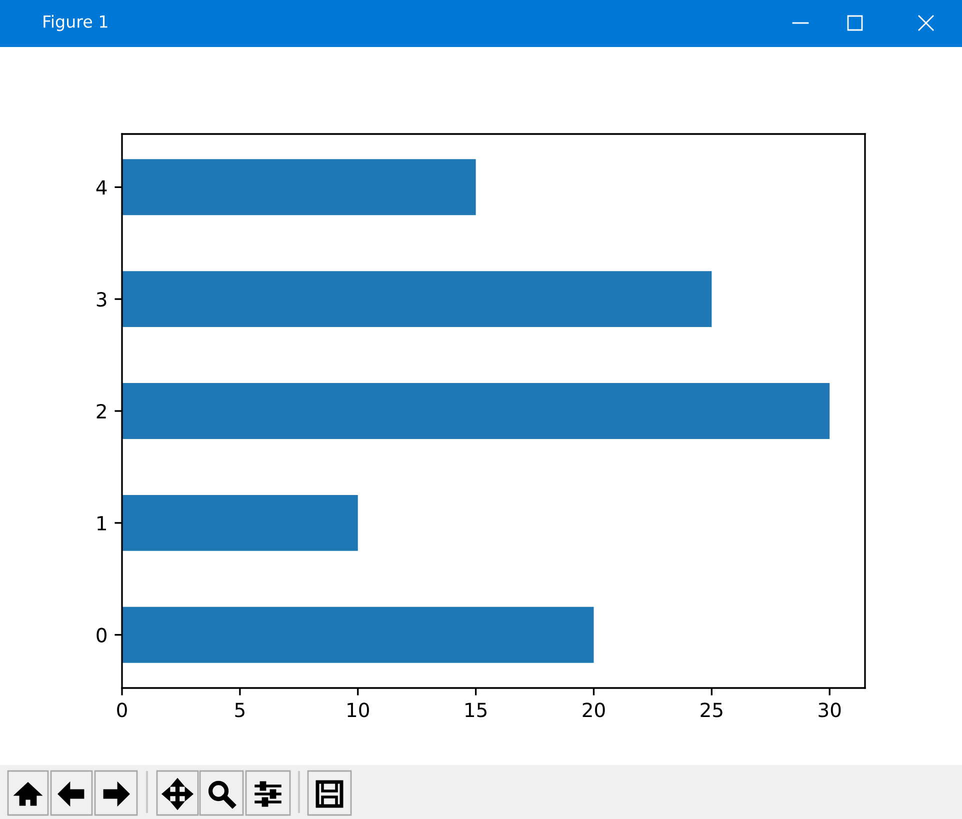 The image size is (962, 819). Describe the element at coordinates (476, 710) in the screenshot. I see `x-tick-label: 15` at that location.